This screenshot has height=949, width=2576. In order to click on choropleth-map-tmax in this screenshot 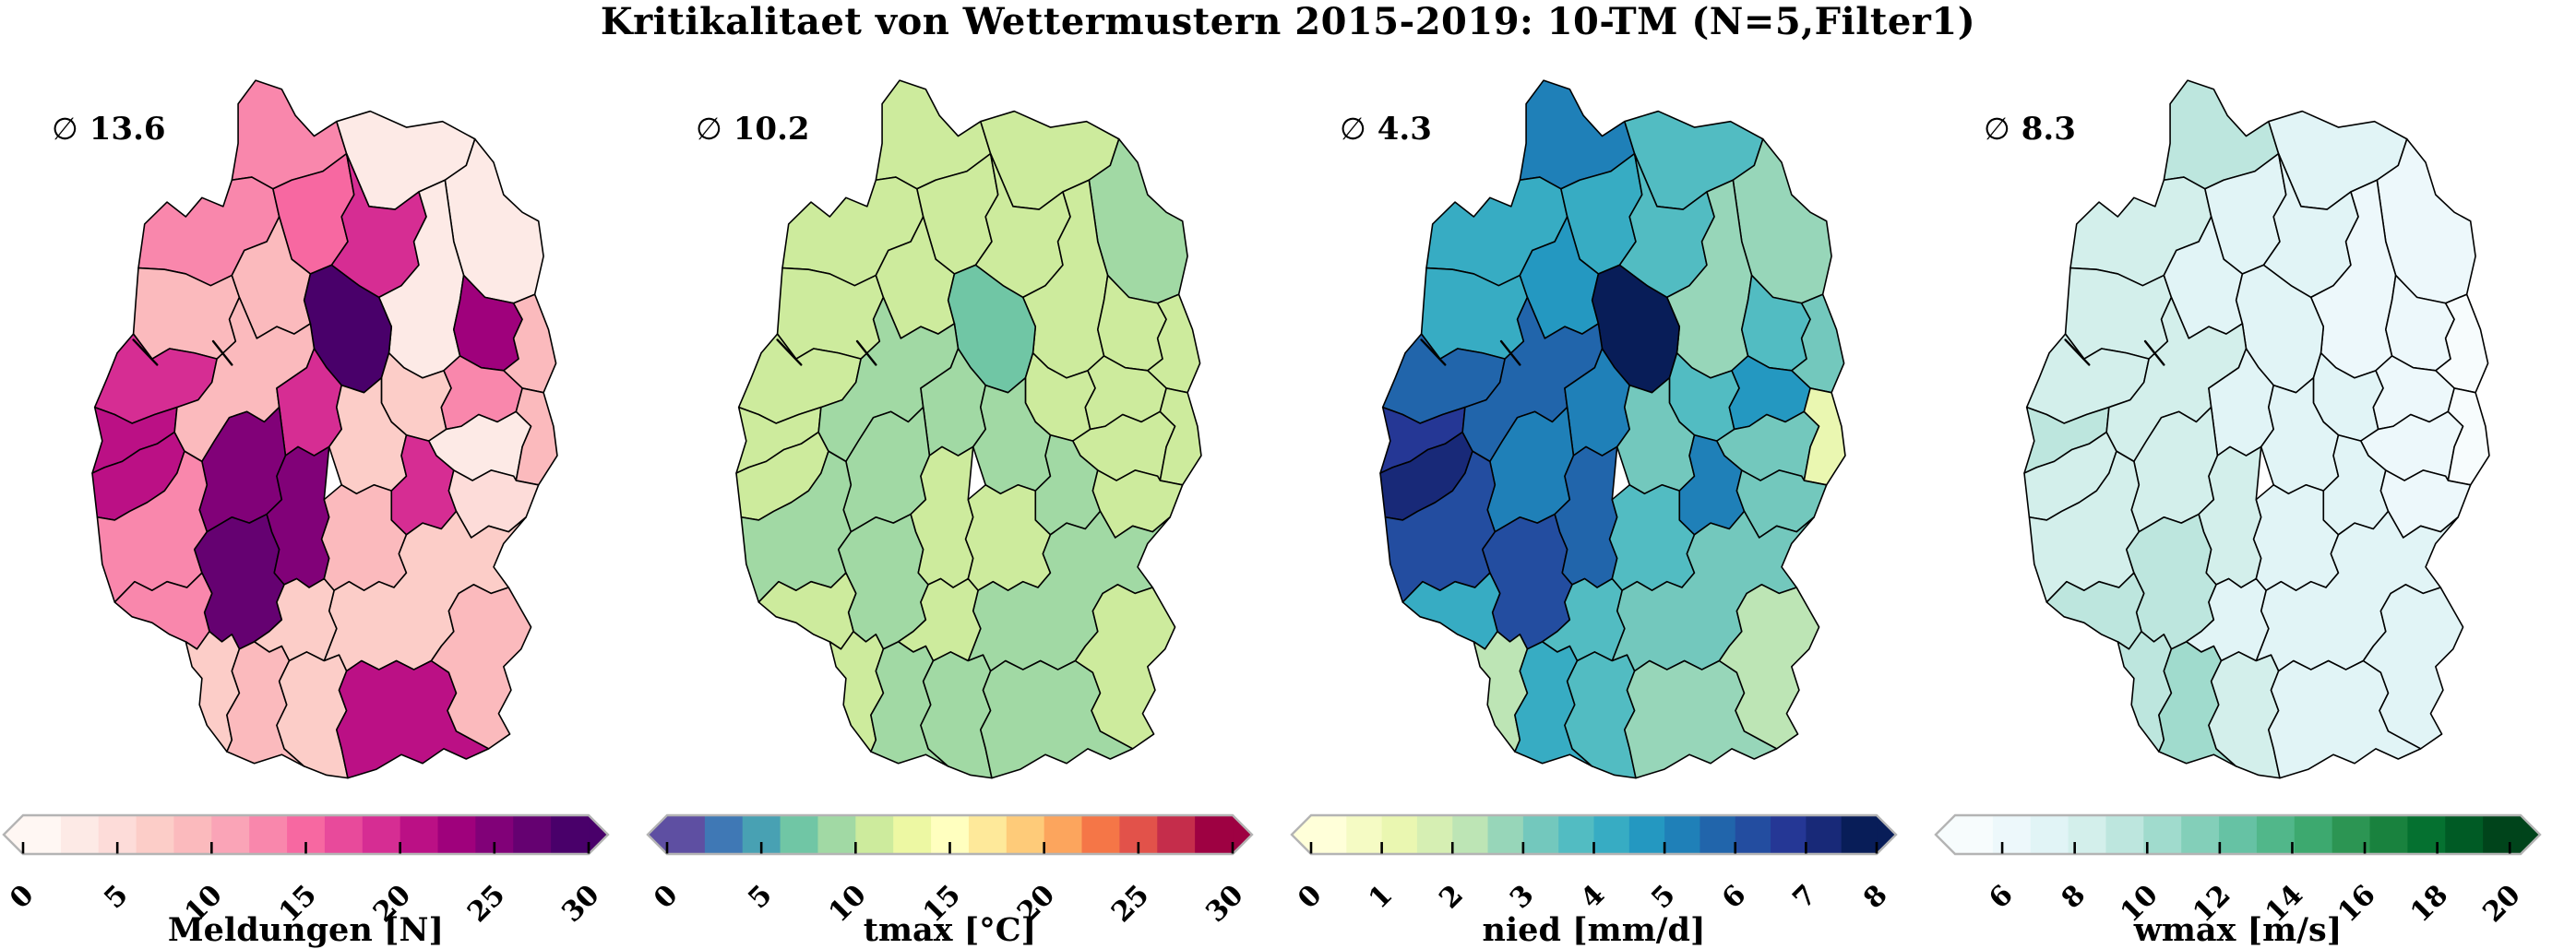, I will do `click(970, 431)`.